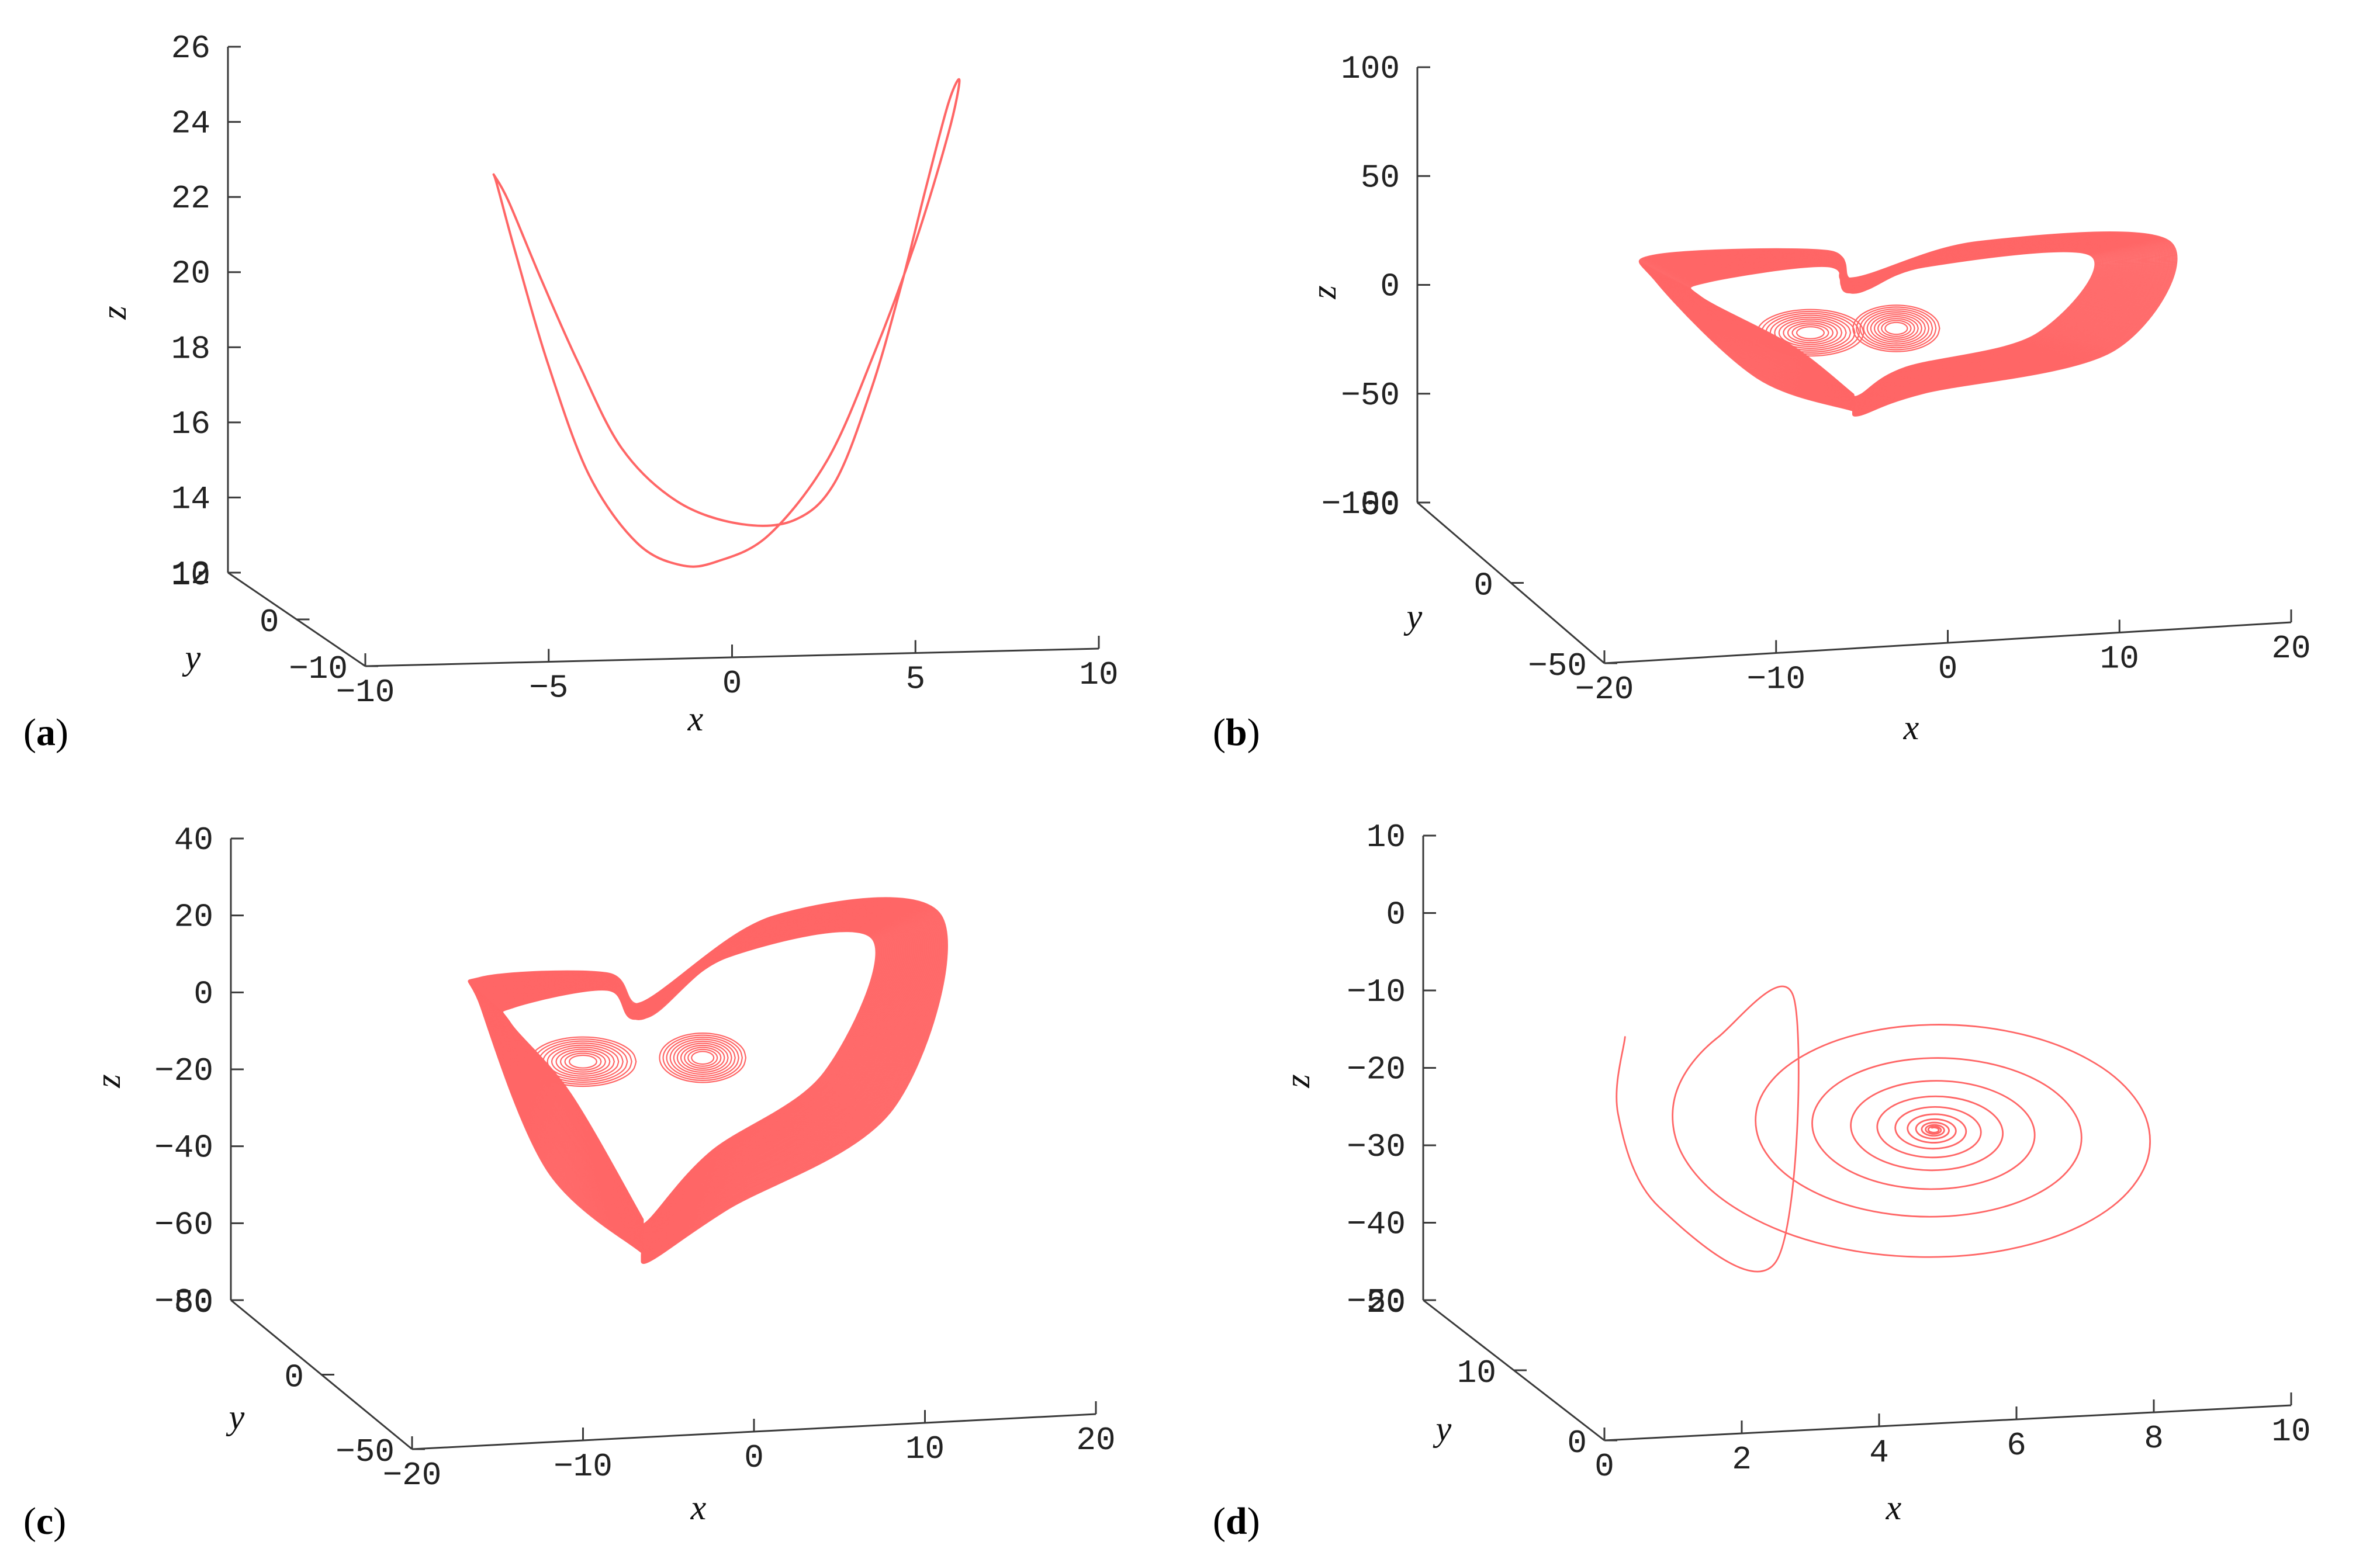 This screenshot has width=2380, height=1559. I want to click on z-tick-label: 10, so click(1386, 837).